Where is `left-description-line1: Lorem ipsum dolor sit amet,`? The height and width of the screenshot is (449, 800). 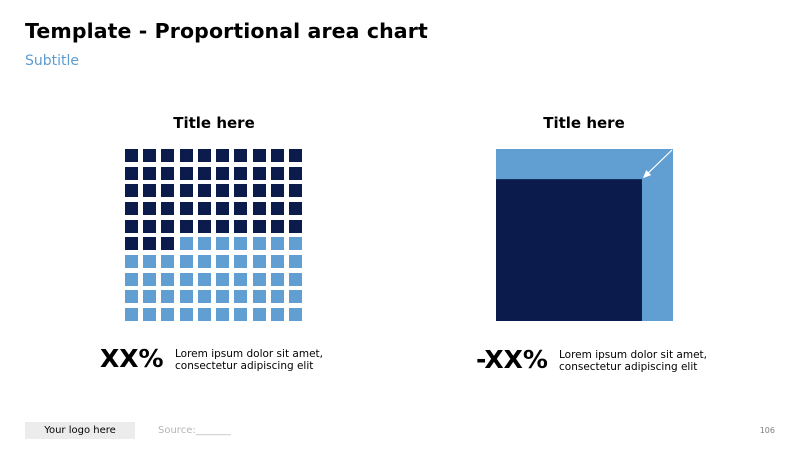 left-description-line1: Lorem ipsum dolor sit amet, is located at coordinates (249, 354).